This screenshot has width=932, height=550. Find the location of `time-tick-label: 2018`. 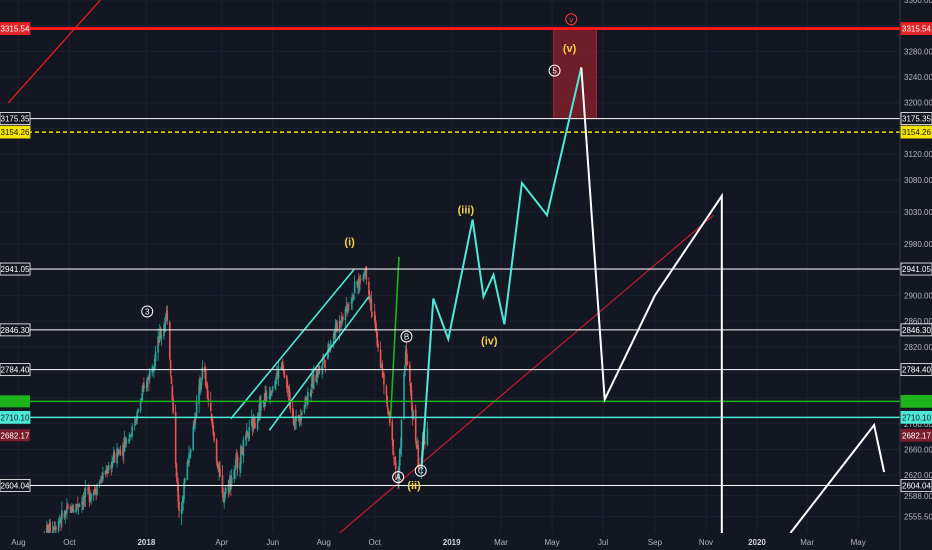

time-tick-label: 2018 is located at coordinates (146, 542).